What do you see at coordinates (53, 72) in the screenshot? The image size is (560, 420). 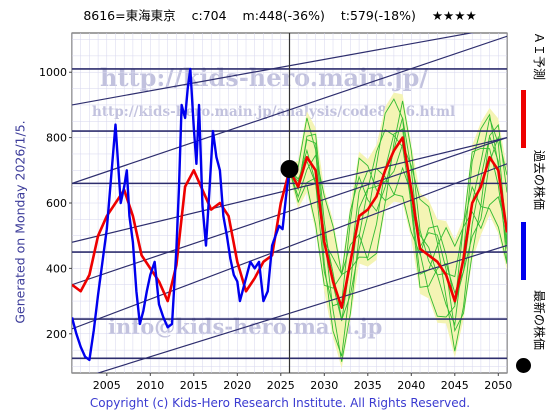 I see `y-tick-label: 1000` at bounding box center [53, 72].